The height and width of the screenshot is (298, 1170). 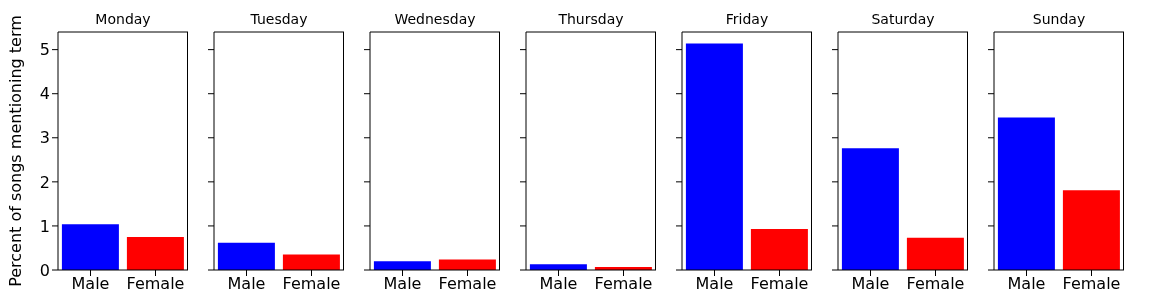 I want to click on chart-title: Monday, so click(x=123, y=19).